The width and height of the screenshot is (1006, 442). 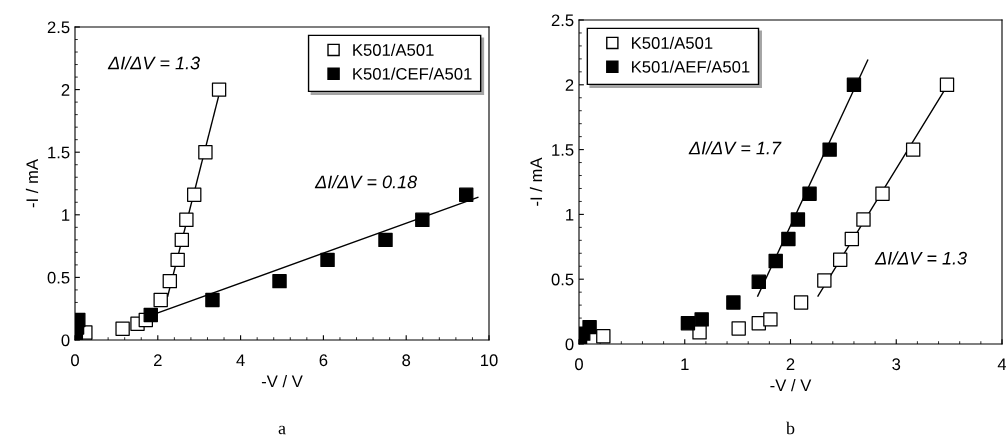 What do you see at coordinates (412, 73) in the screenshot?
I see `legend-label: K501/CEF/A501` at bounding box center [412, 73].